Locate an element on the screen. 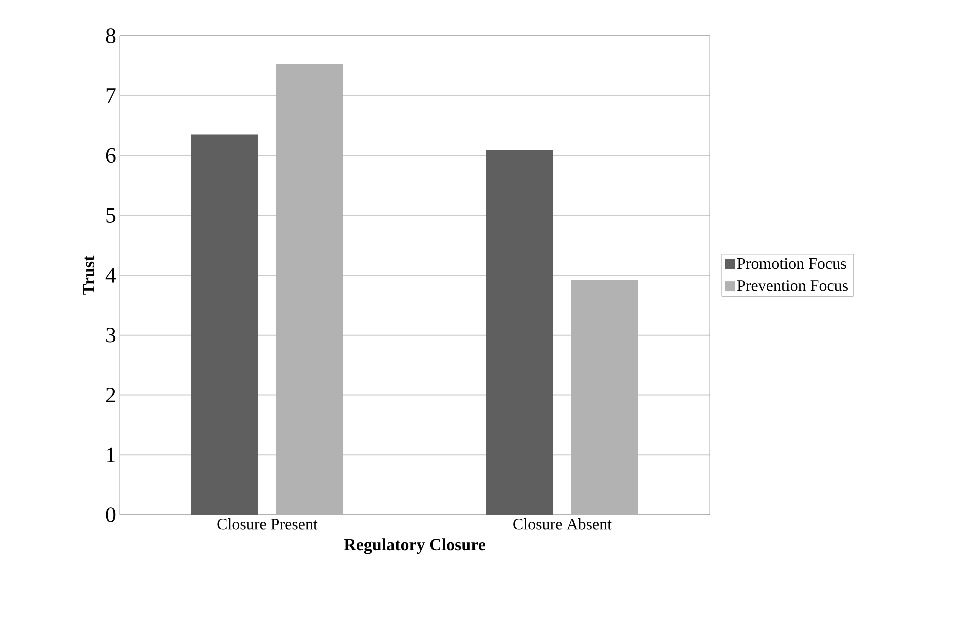 Image resolution: width=958 pixels, height=629 pixels. y-axis-title: Trust is located at coordinates (89, 275).